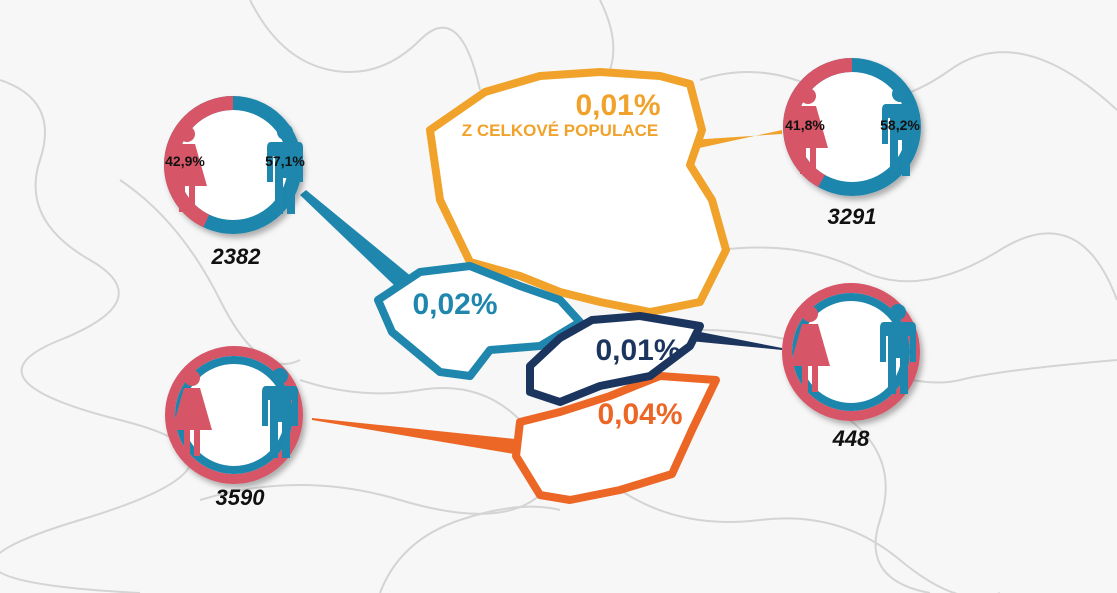 Image resolution: width=1117 pixels, height=593 pixels. I want to click on country-slovakia, so click(615, 359).